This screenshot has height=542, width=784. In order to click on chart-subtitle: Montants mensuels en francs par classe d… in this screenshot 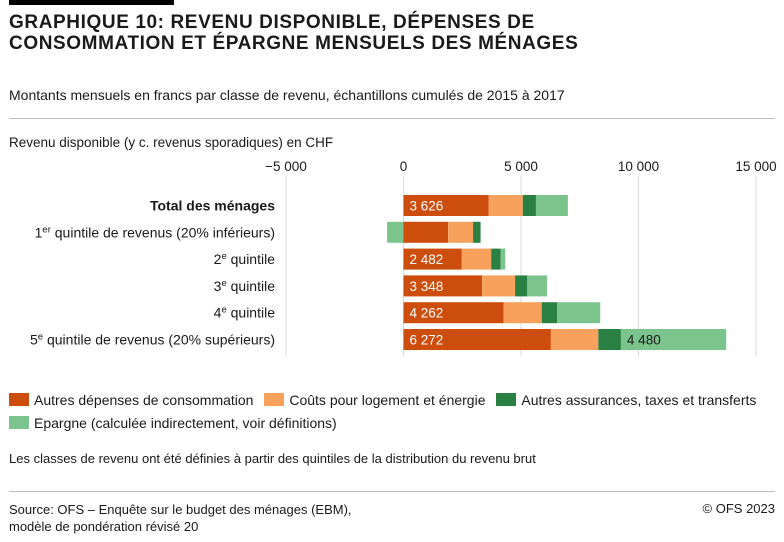, I will do `click(287, 95)`.